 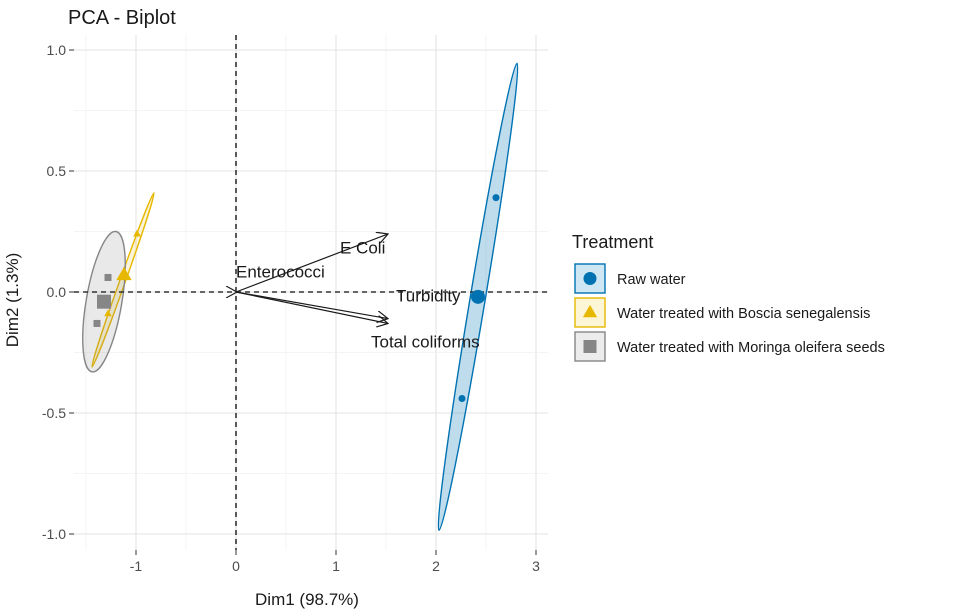 I want to click on variable-label-2: Total coliforms, so click(x=425, y=342).